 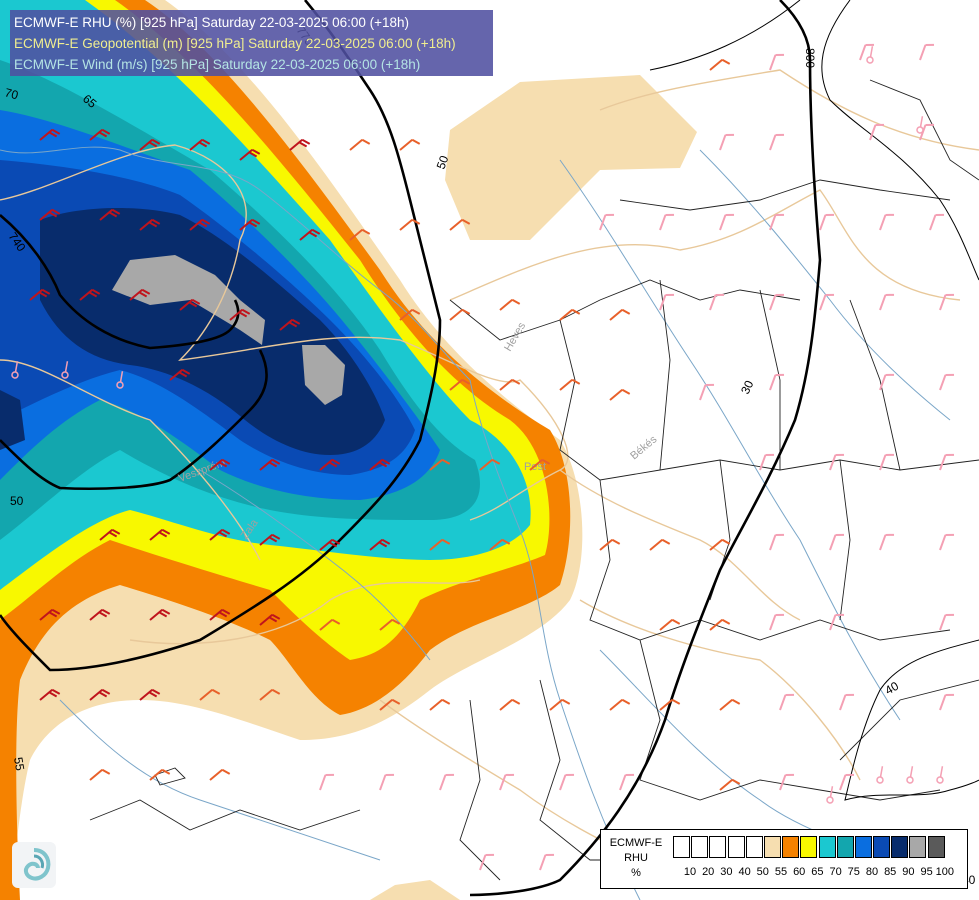 I want to click on legend-label: ECMWF-E RHU %, so click(x=636, y=858).